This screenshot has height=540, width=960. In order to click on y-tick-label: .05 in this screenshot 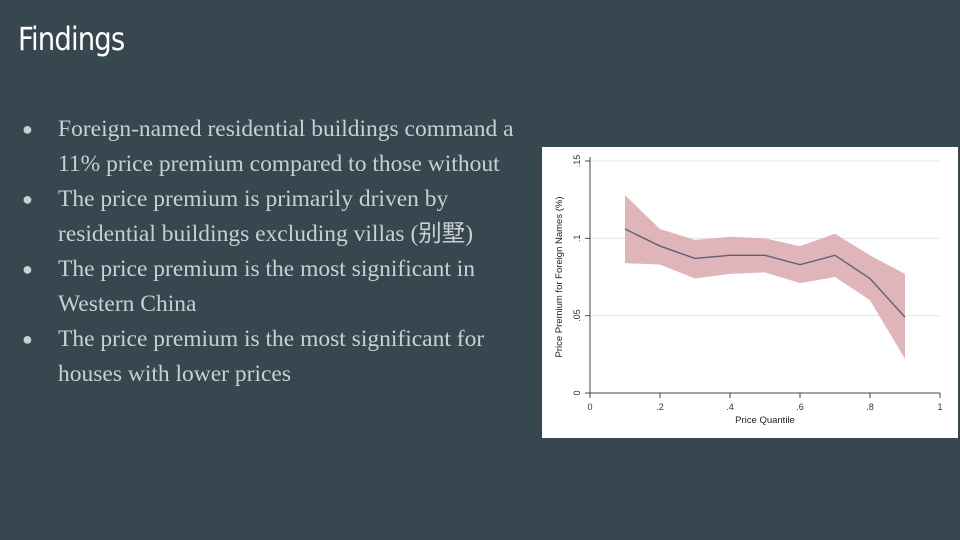, I will do `click(577, 315)`.